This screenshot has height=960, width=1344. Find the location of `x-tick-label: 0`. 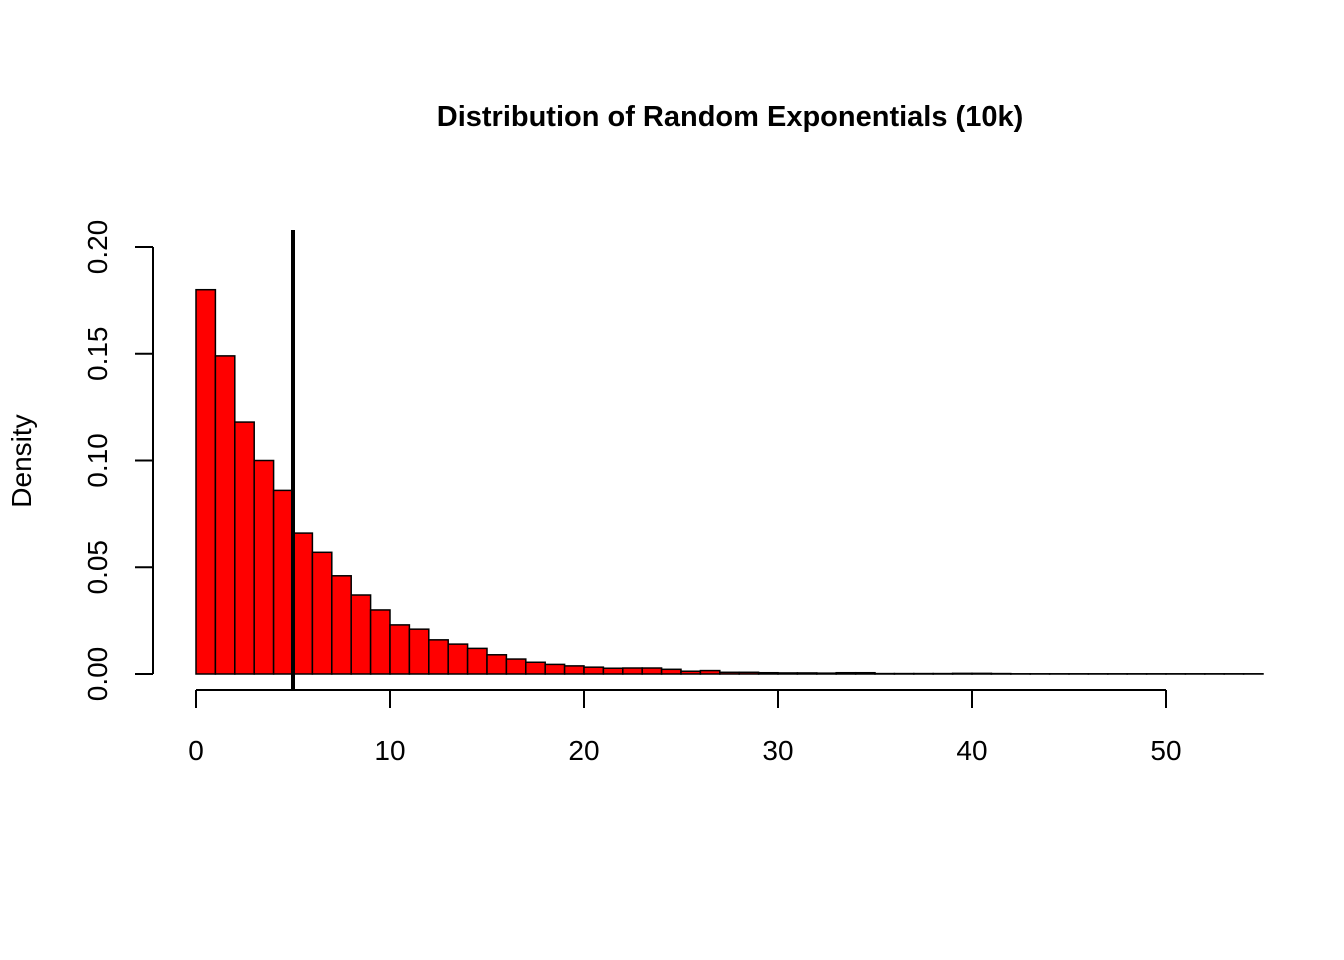

x-tick-label: 0 is located at coordinates (196, 750).